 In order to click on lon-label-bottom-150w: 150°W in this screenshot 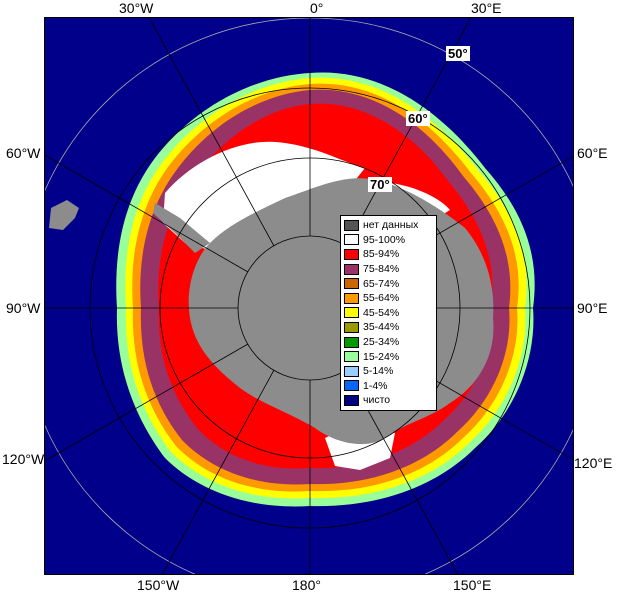, I will do `click(158, 585)`.